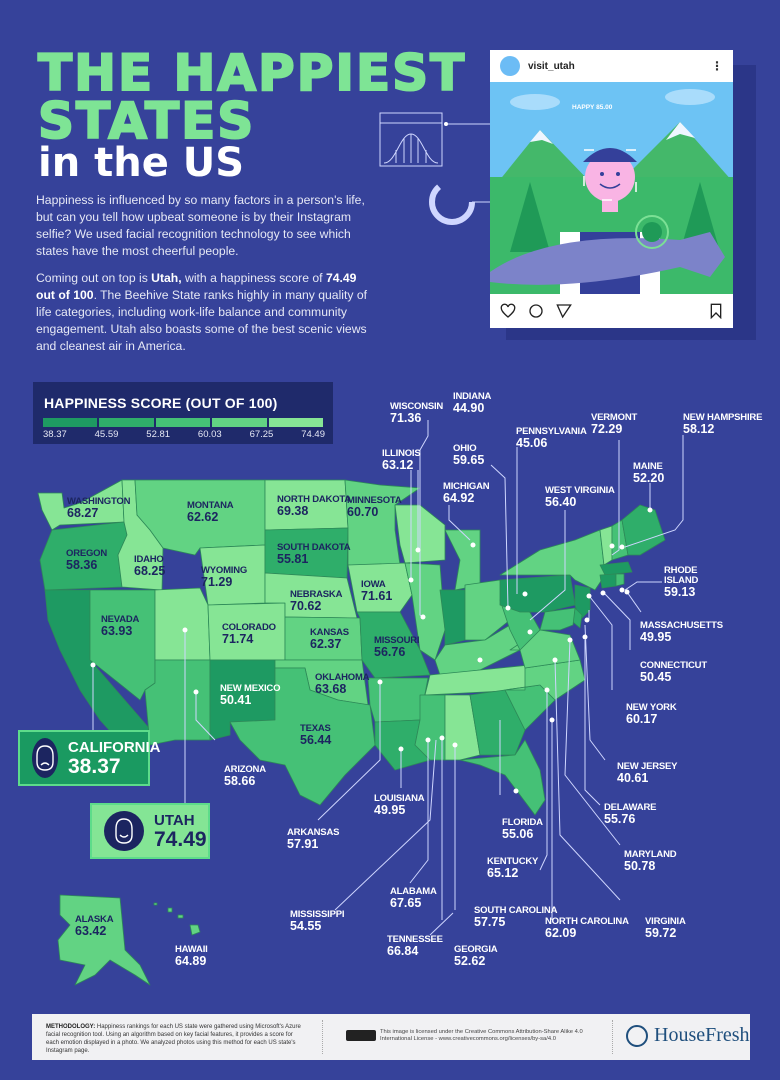  What do you see at coordinates (183, 422) in the screenshot?
I see `legend-color-scale` at bounding box center [183, 422].